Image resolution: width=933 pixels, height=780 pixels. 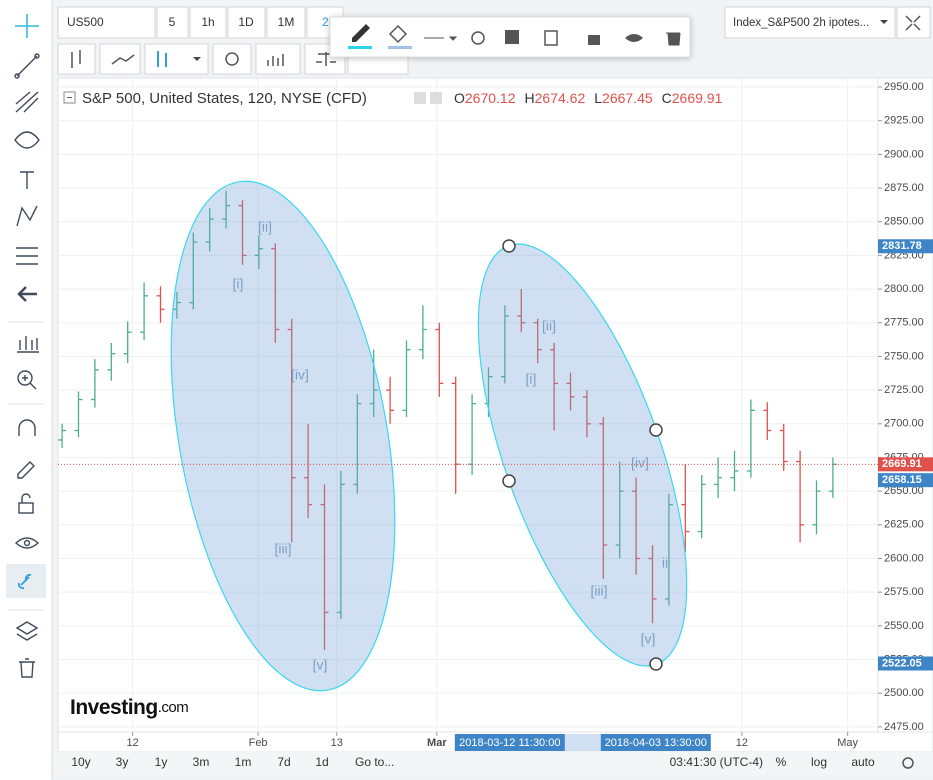 What do you see at coordinates (27, 26) in the screenshot?
I see `crosshair-tool` at bounding box center [27, 26].